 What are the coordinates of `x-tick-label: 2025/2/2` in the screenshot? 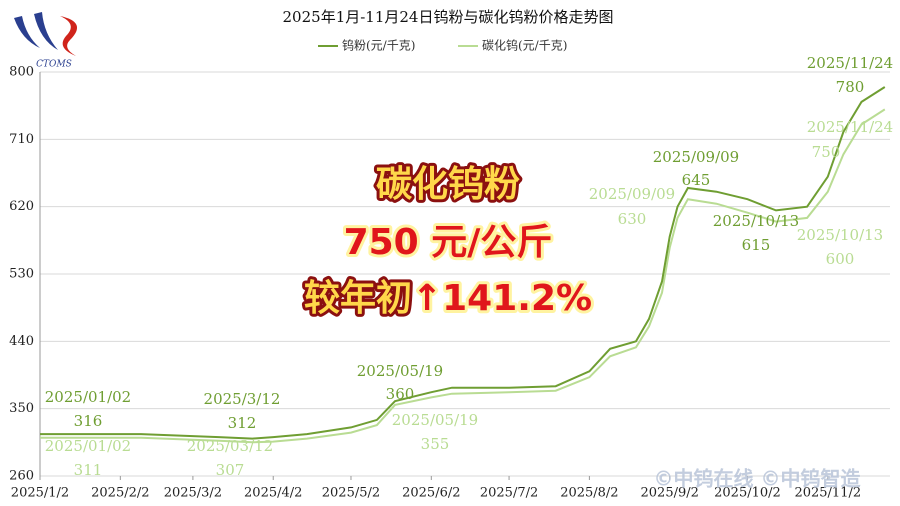 It's located at (120, 493).